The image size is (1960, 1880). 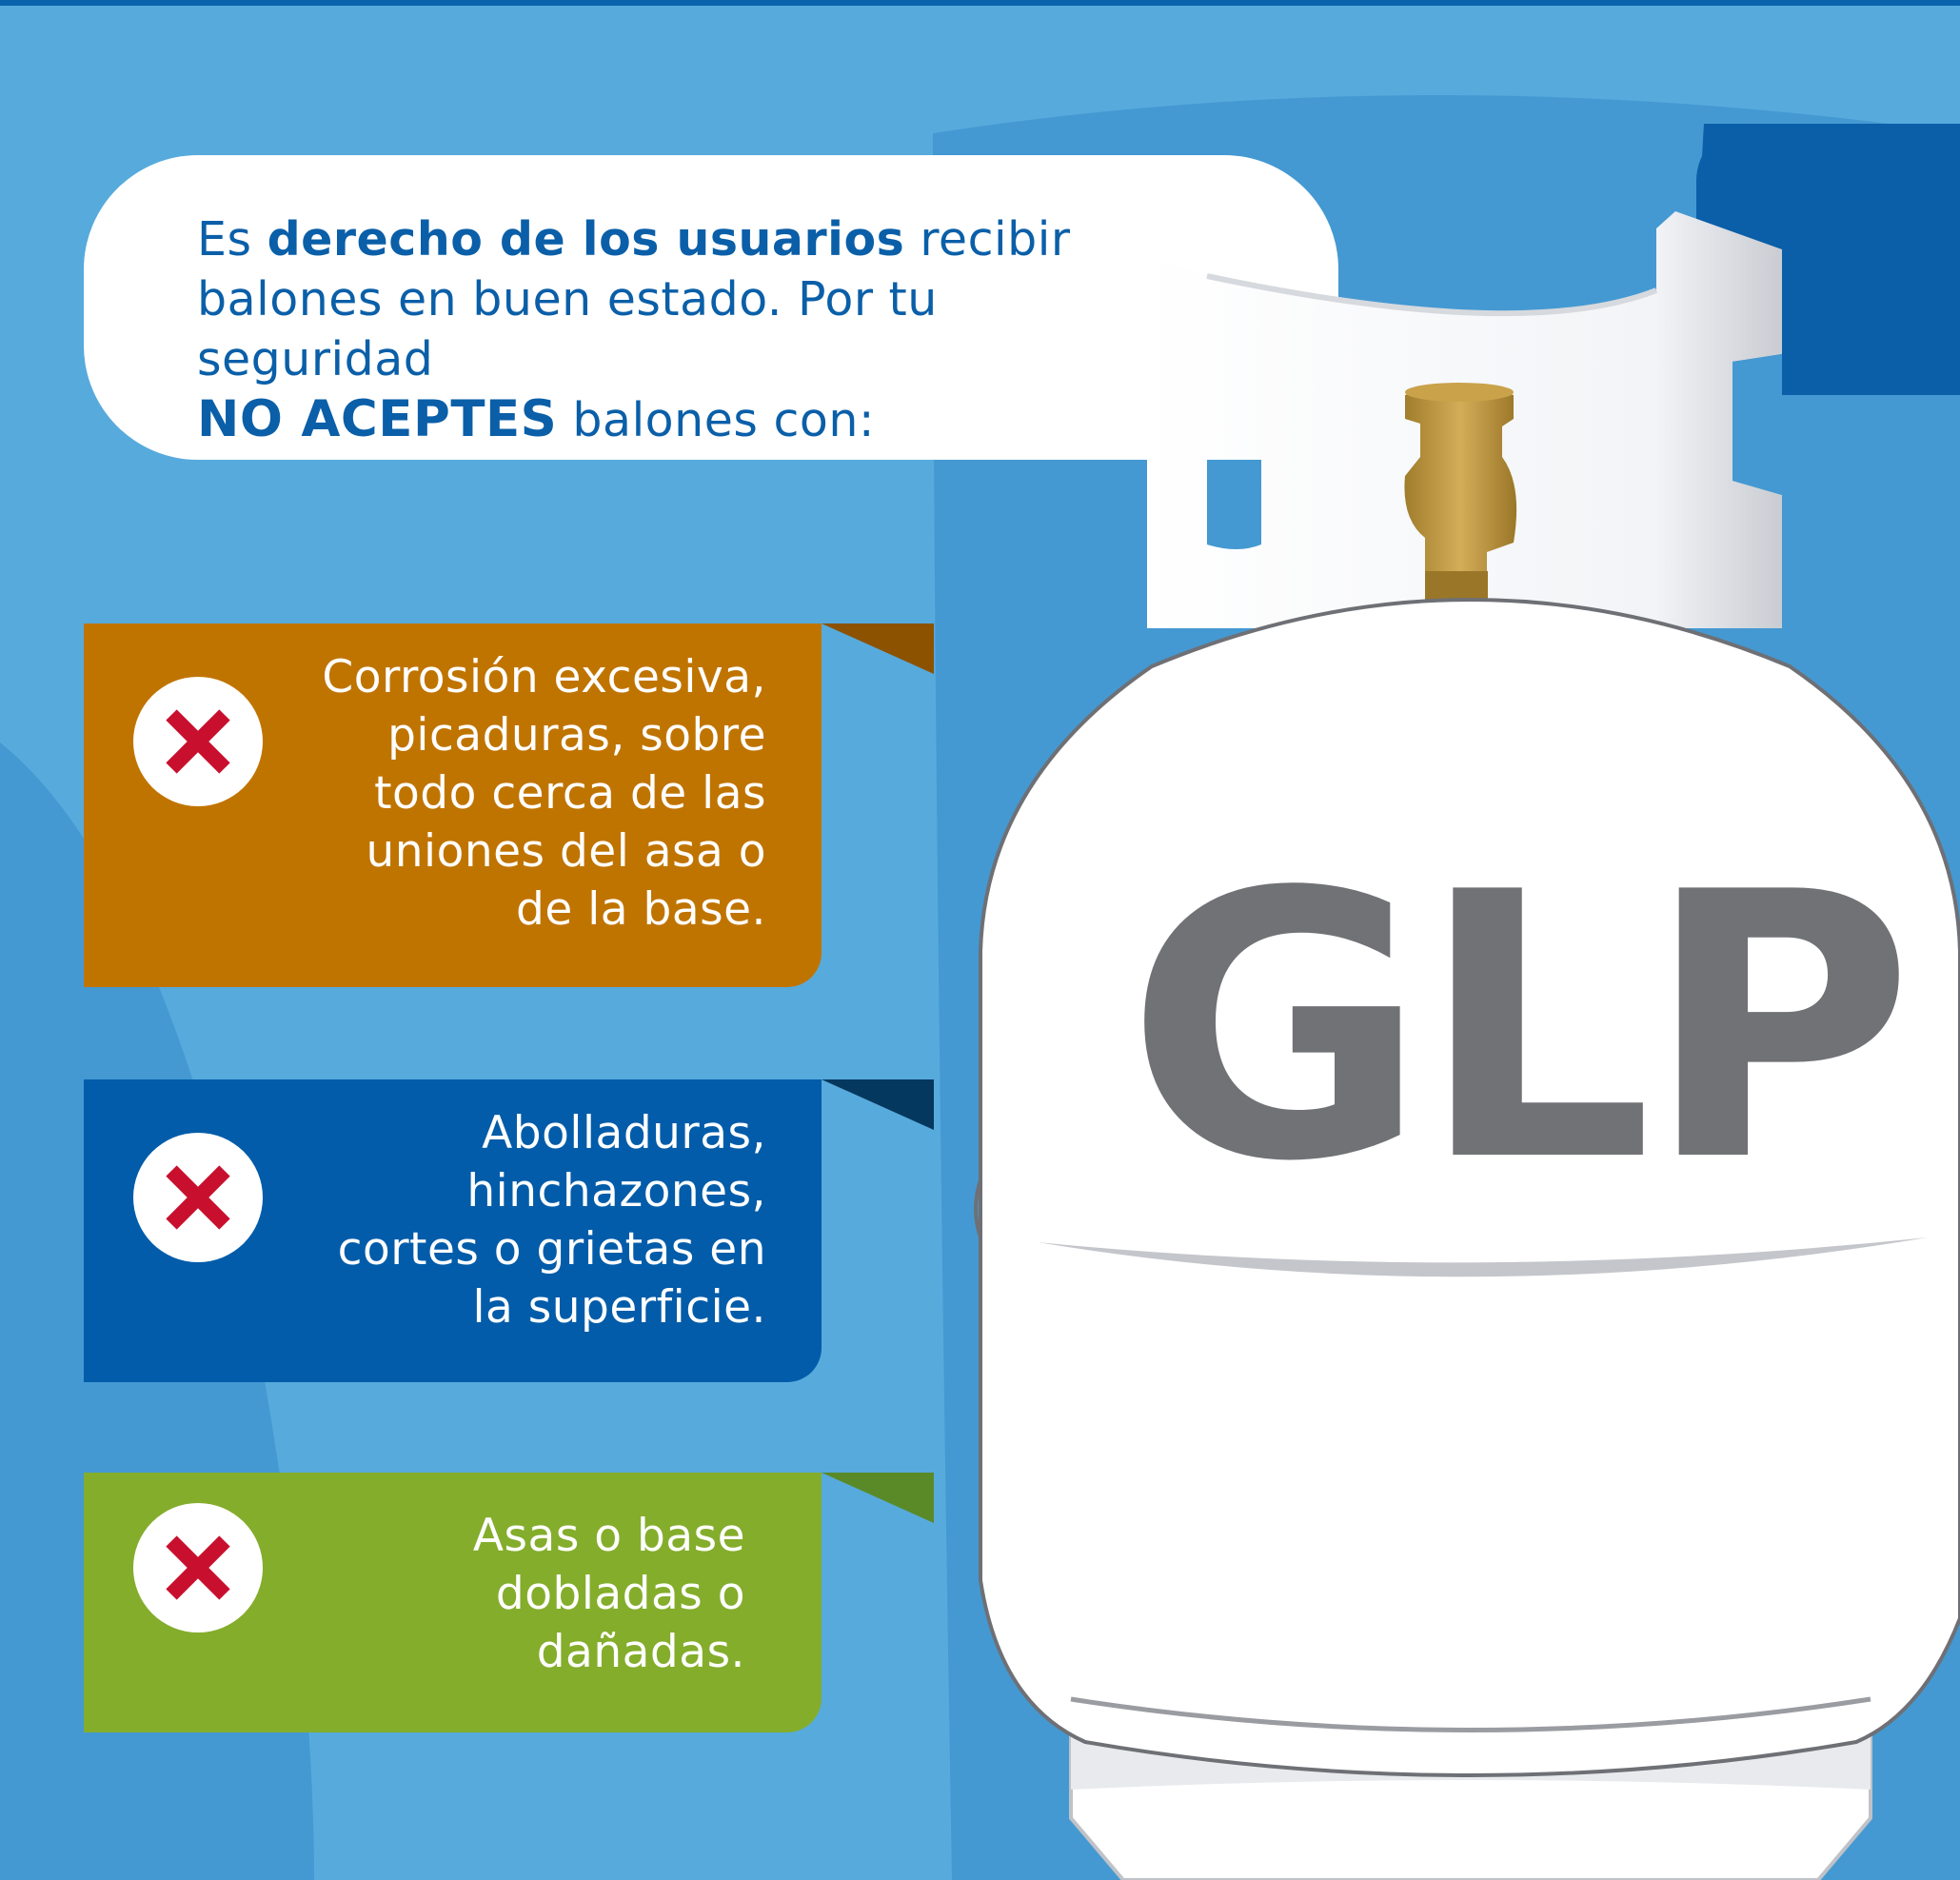 I want to click on intro-line-1-post: recibir, so click(x=987, y=239).